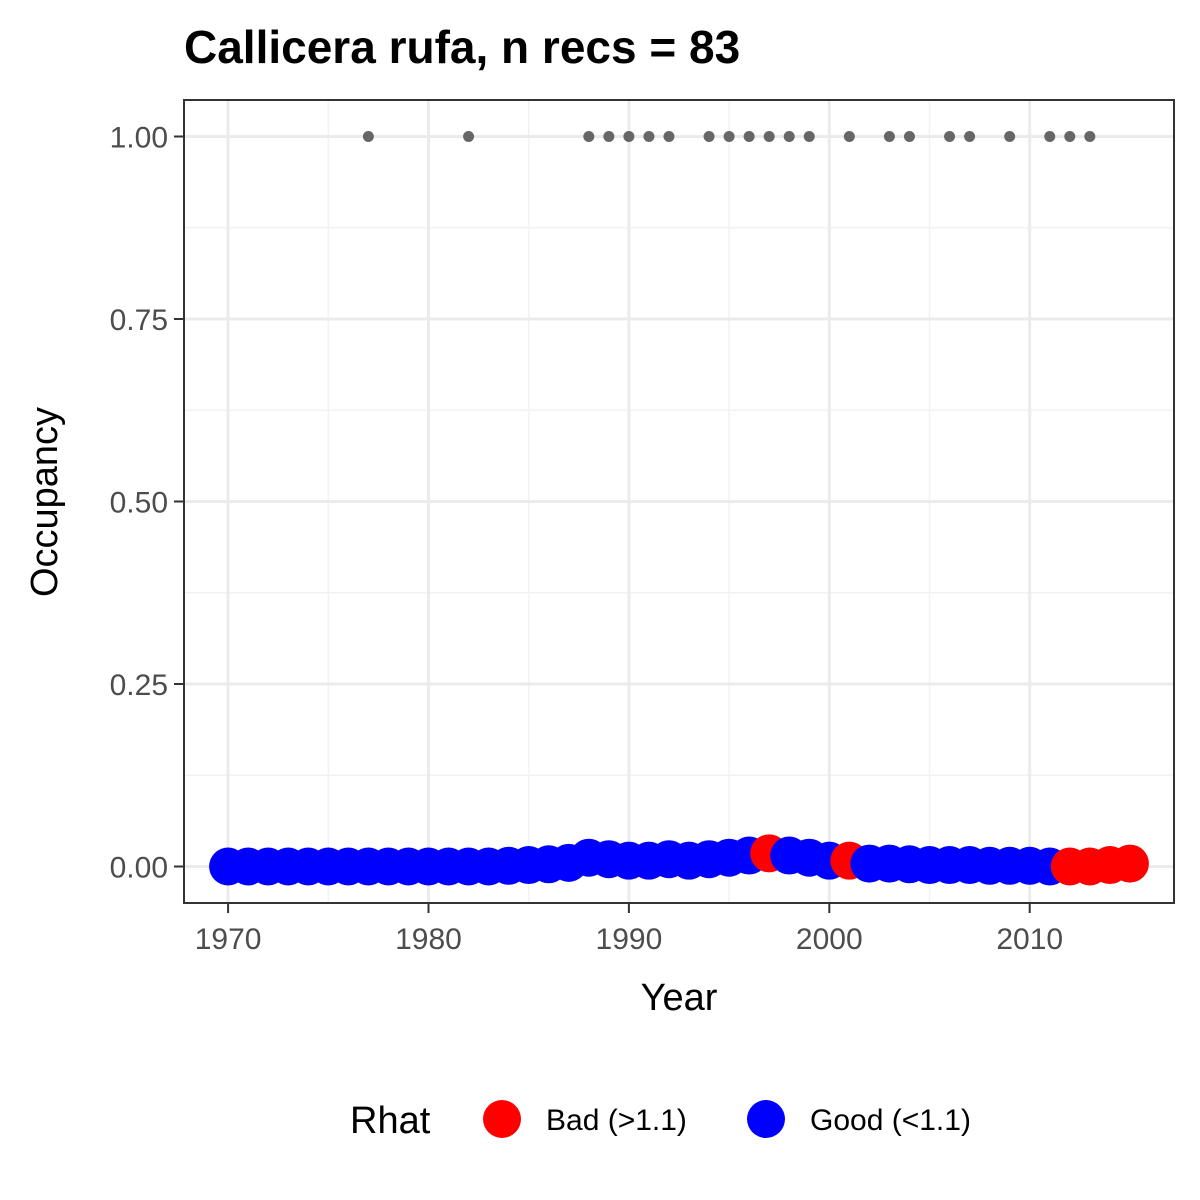 This screenshot has height=1200, width=1200. Describe the element at coordinates (139, 868) in the screenshot. I see `y-tick-label: 0.00` at that location.